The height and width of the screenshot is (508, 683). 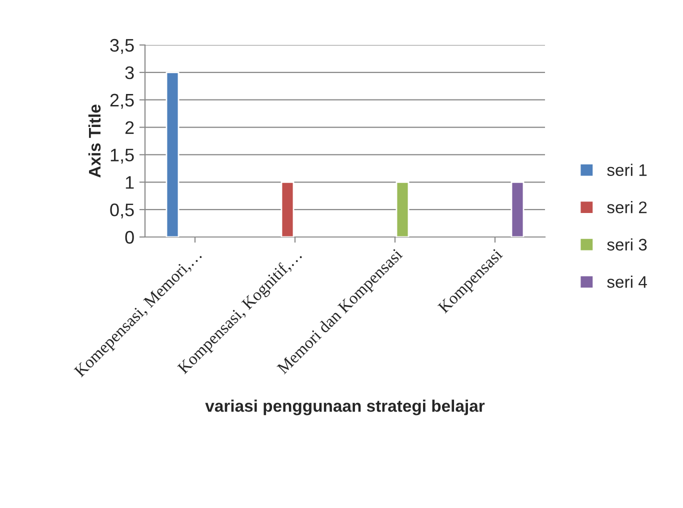 I want to click on x-axis-title: variasi penggunaan strategi belajar, so click(x=345, y=408).